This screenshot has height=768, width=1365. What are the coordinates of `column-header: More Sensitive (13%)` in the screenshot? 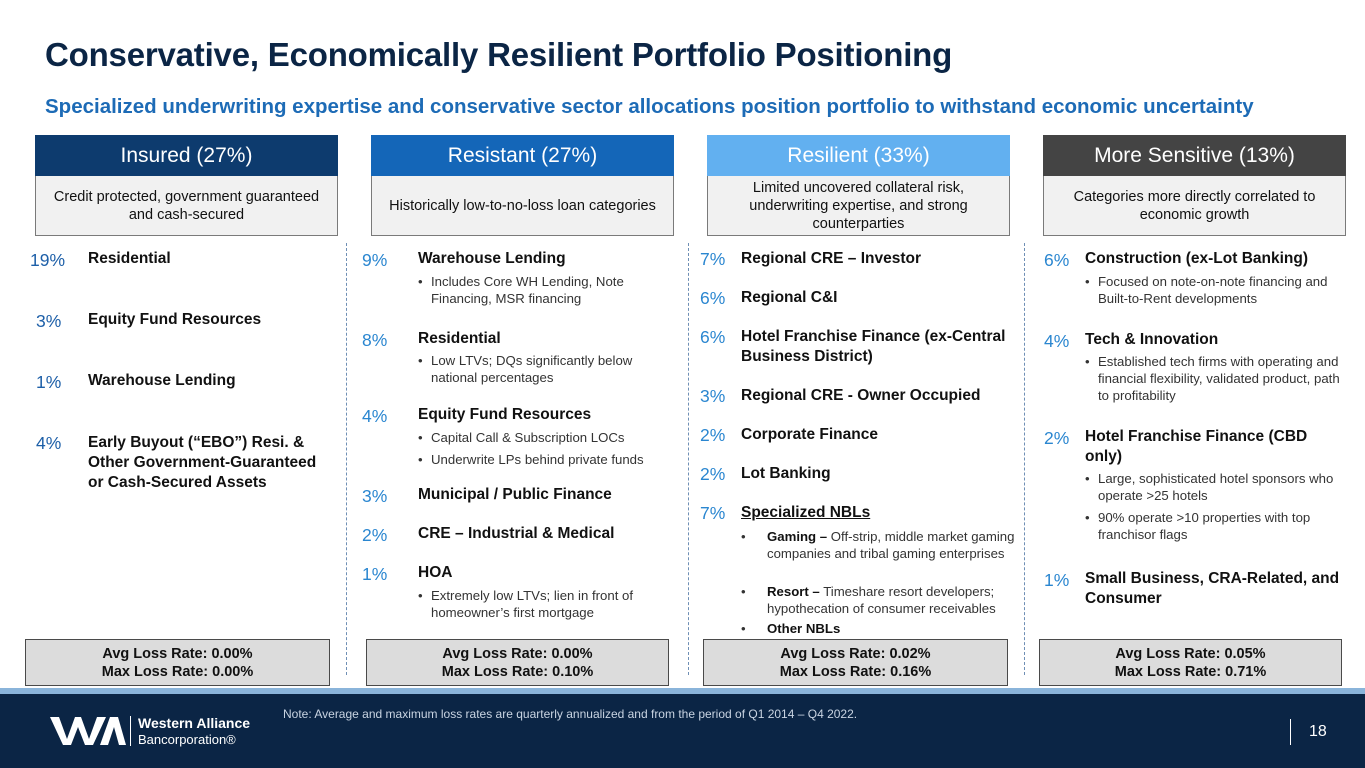 It's located at (1194, 155).